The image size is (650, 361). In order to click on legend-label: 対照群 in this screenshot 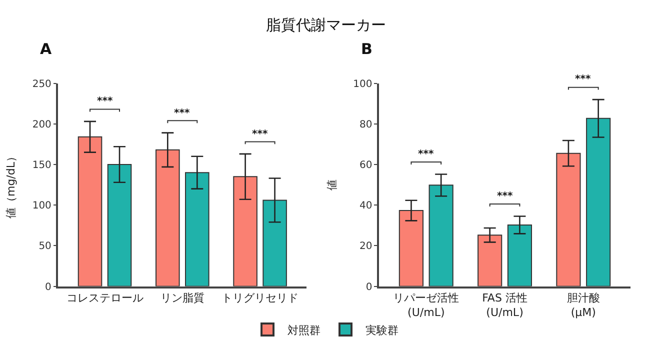, I will do `click(304, 330)`.